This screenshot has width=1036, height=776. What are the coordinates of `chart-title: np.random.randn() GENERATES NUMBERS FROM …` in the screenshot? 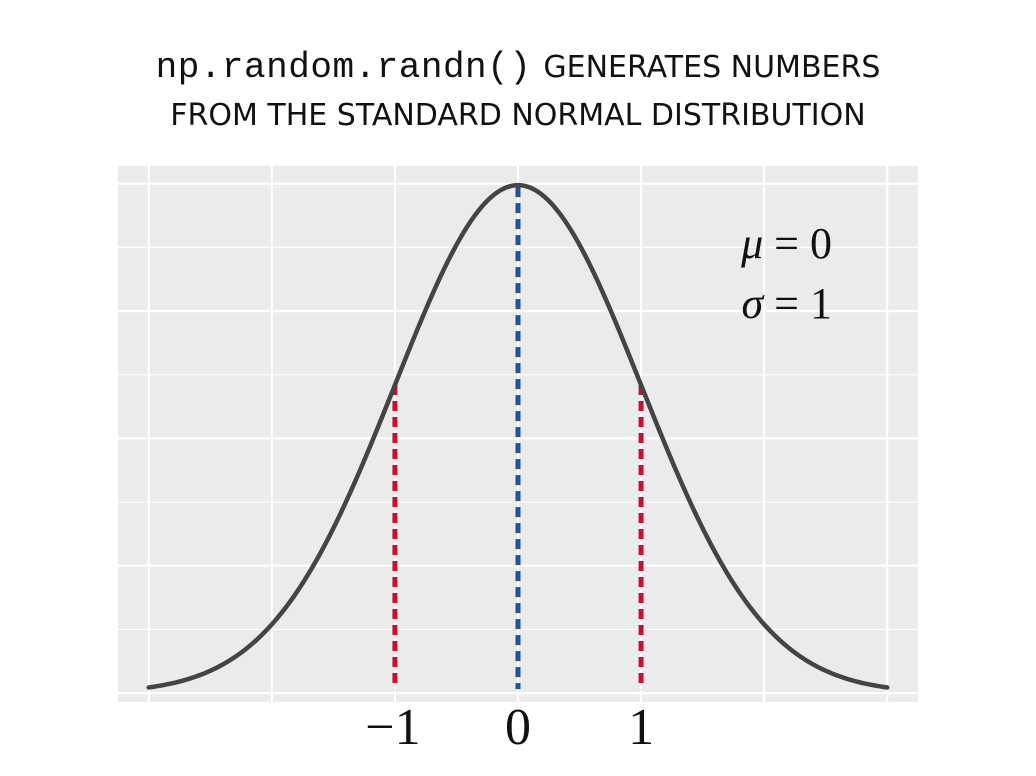 It's located at (518, 88).